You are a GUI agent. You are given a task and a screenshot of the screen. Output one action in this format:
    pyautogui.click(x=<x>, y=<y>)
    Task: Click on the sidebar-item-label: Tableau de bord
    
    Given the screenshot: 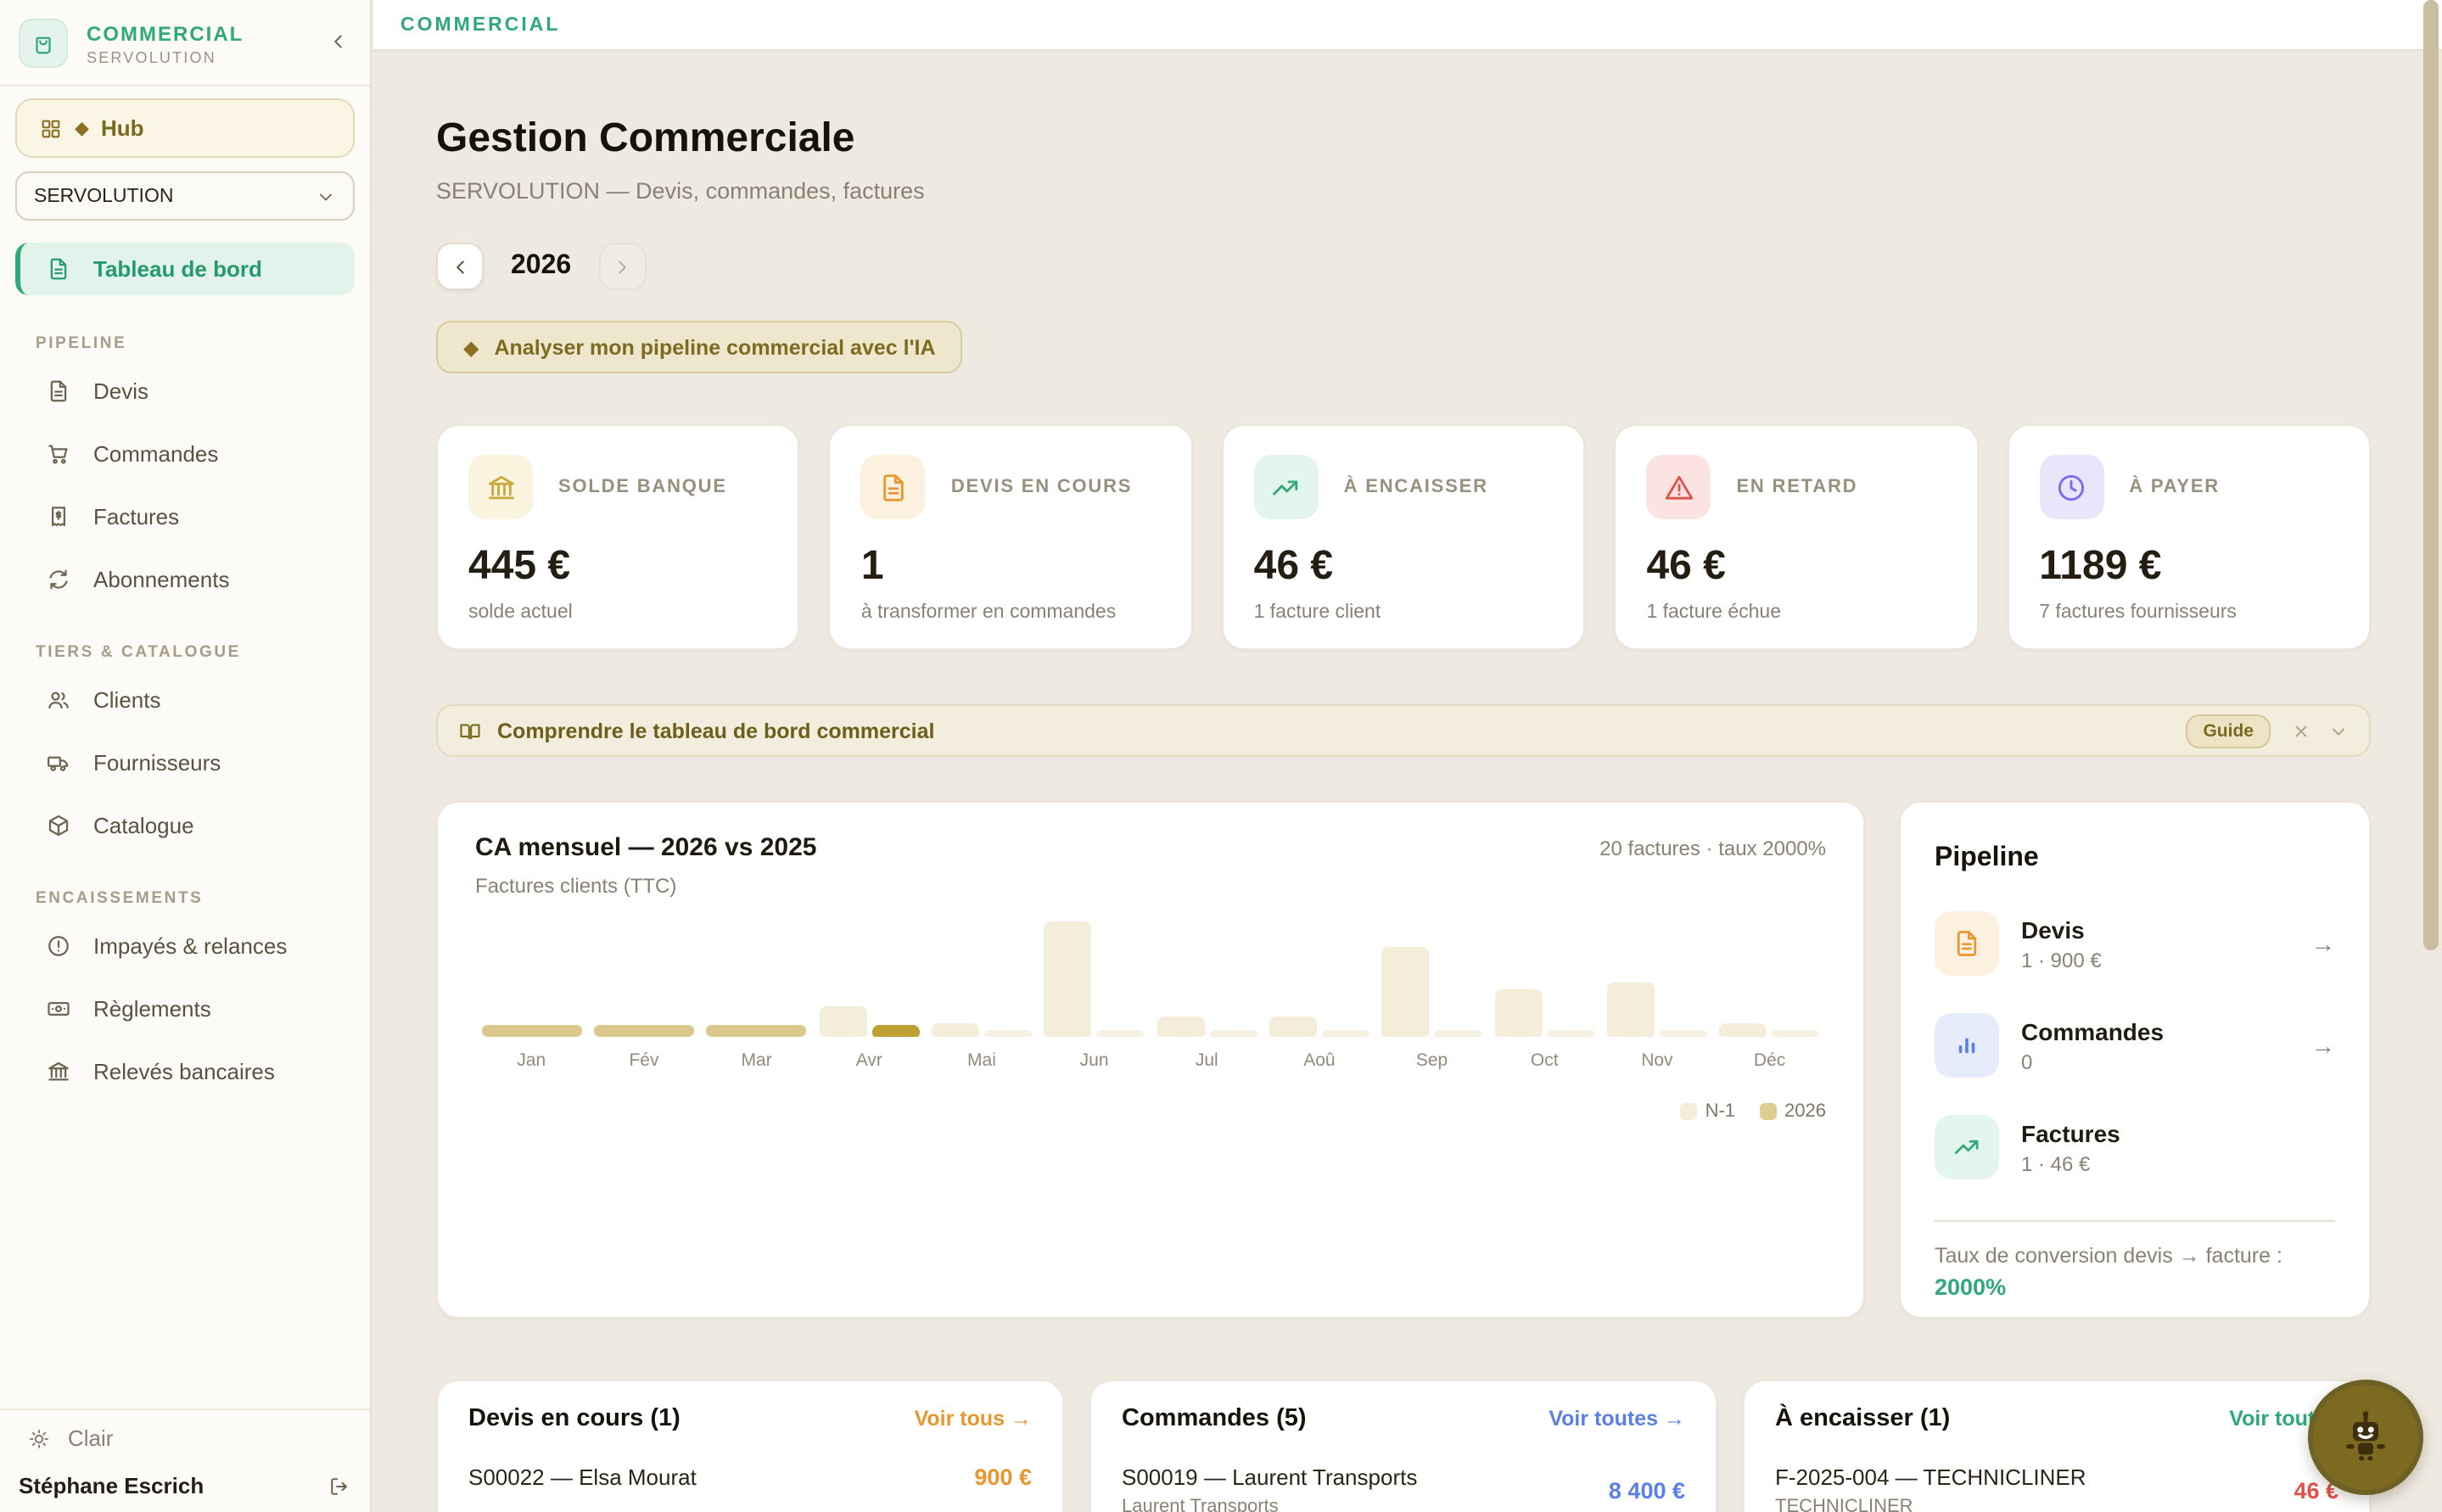 What is the action you would take?
    pyautogui.click(x=178, y=269)
    